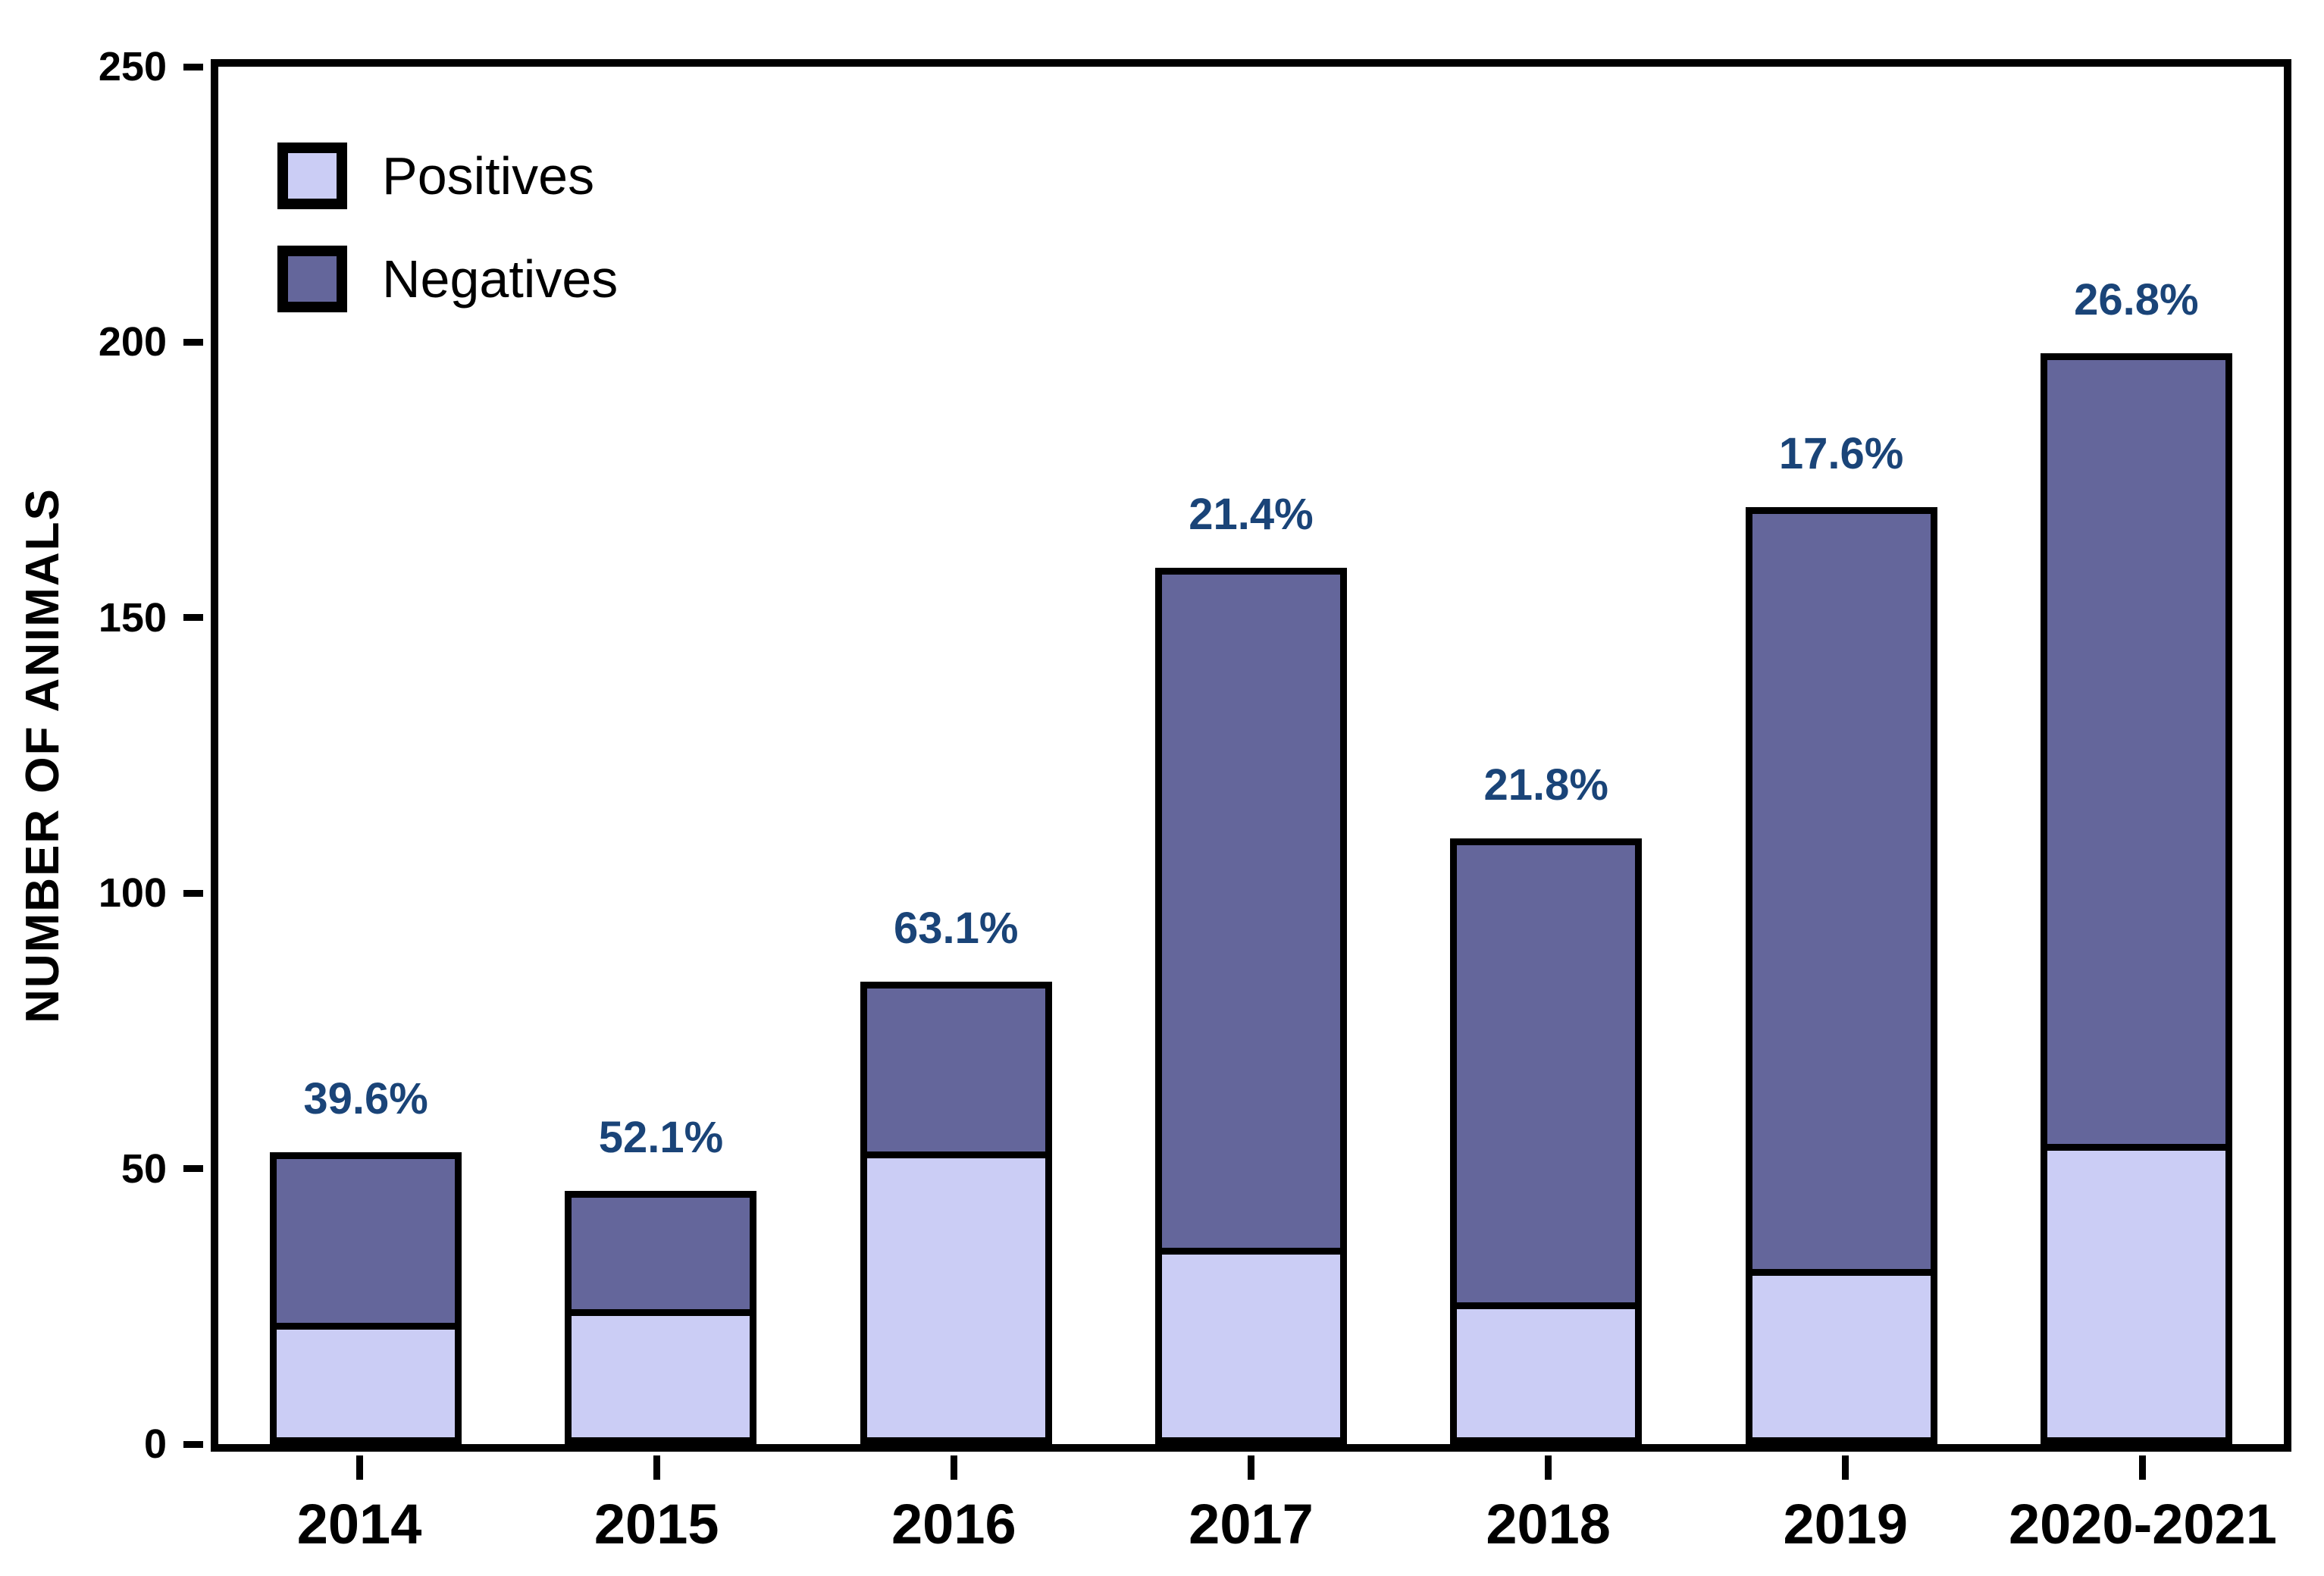 The height and width of the screenshot is (1576, 2324). Describe the element at coordinates (1841, 892) in the screenshot. I see `negatives-segment-2019` at that location.